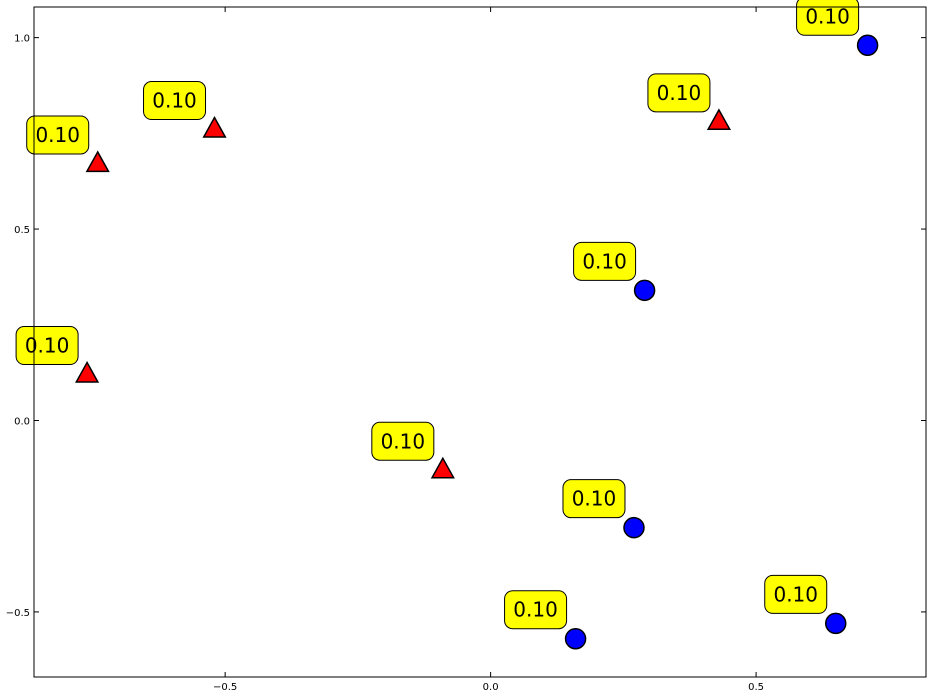 This screenshot has height=698, width=933. Describe the element at coordinates (225, 687) in the screenshot. I see `x-tick-label: −0.5` at that location.